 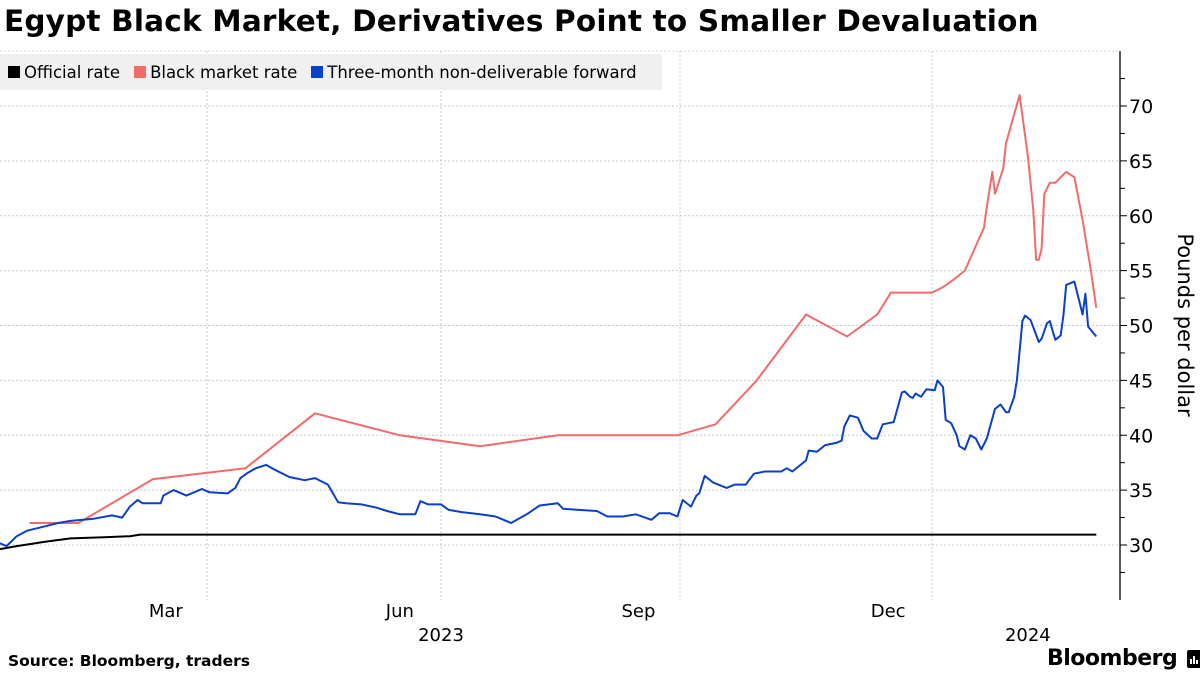 I want to click on y-axis: 30 35 40 45 50 55 60 65 70, so click(x=1136, y=325).